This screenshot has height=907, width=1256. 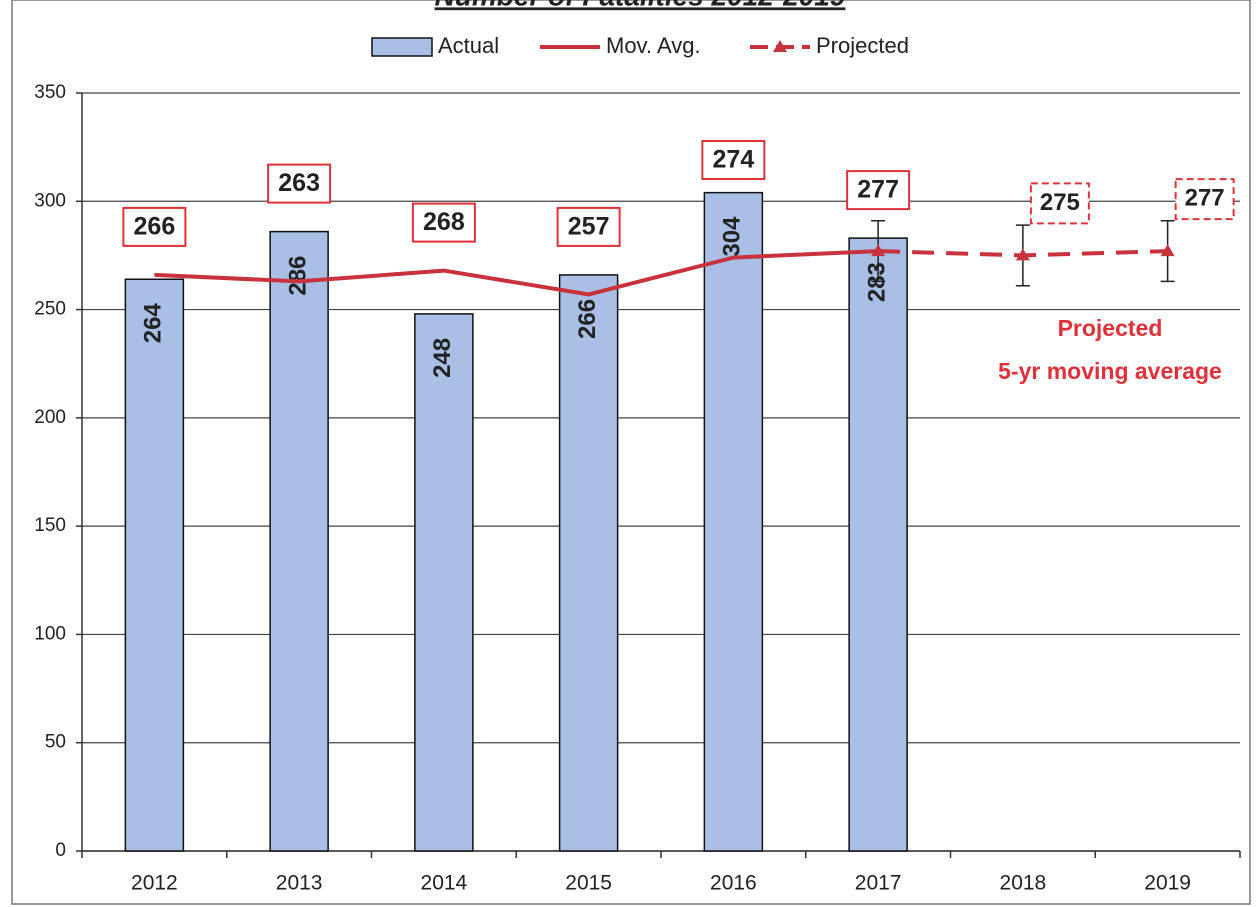 I want to click on x-tick-label: 2018, so click(x=1023, y=883).